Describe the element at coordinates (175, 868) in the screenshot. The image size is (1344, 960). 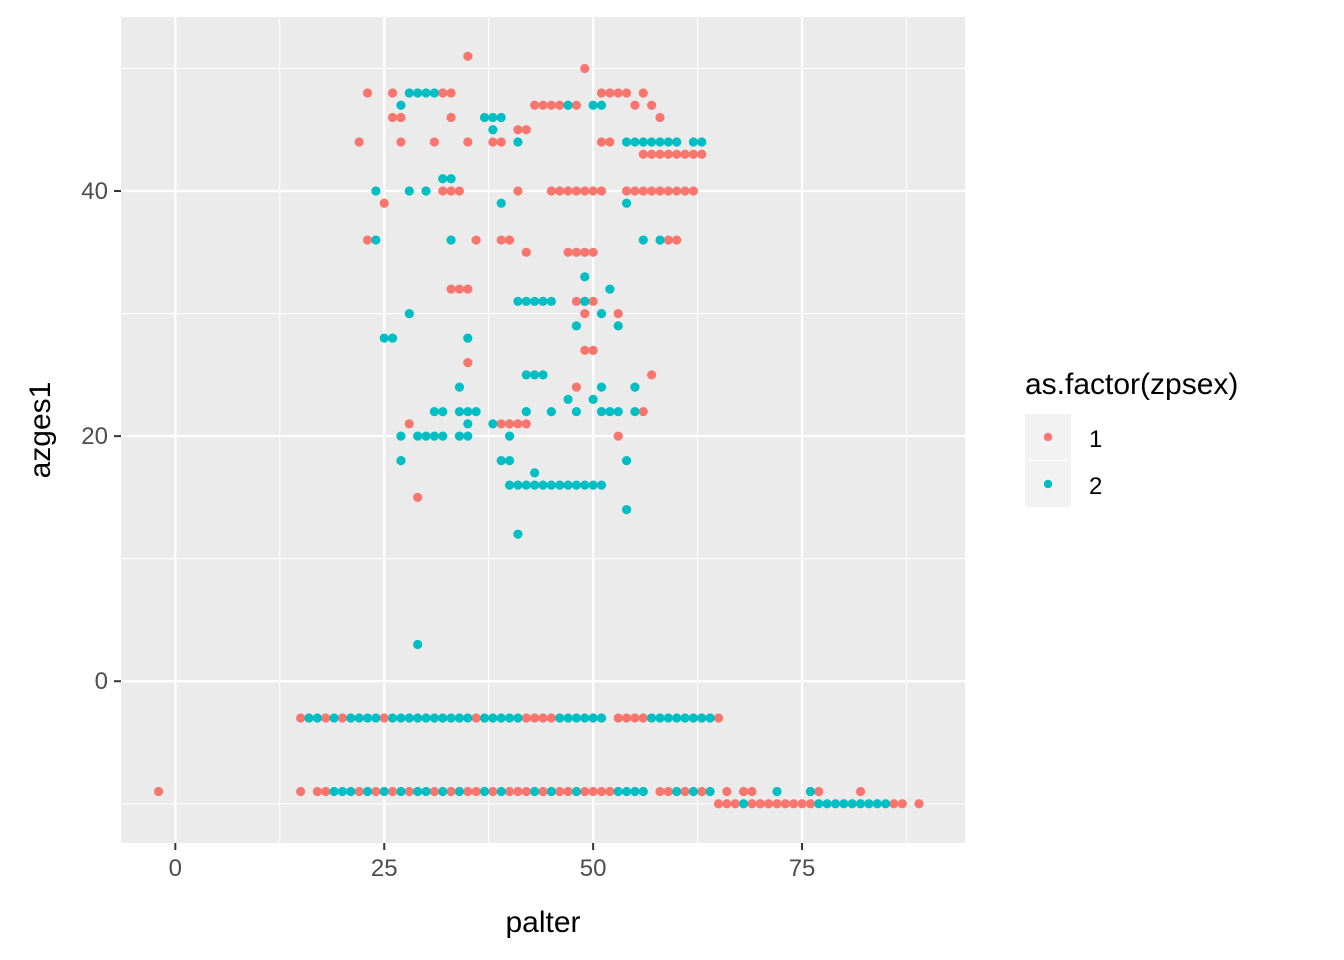
I see `x-tick-label: 0` at that location.